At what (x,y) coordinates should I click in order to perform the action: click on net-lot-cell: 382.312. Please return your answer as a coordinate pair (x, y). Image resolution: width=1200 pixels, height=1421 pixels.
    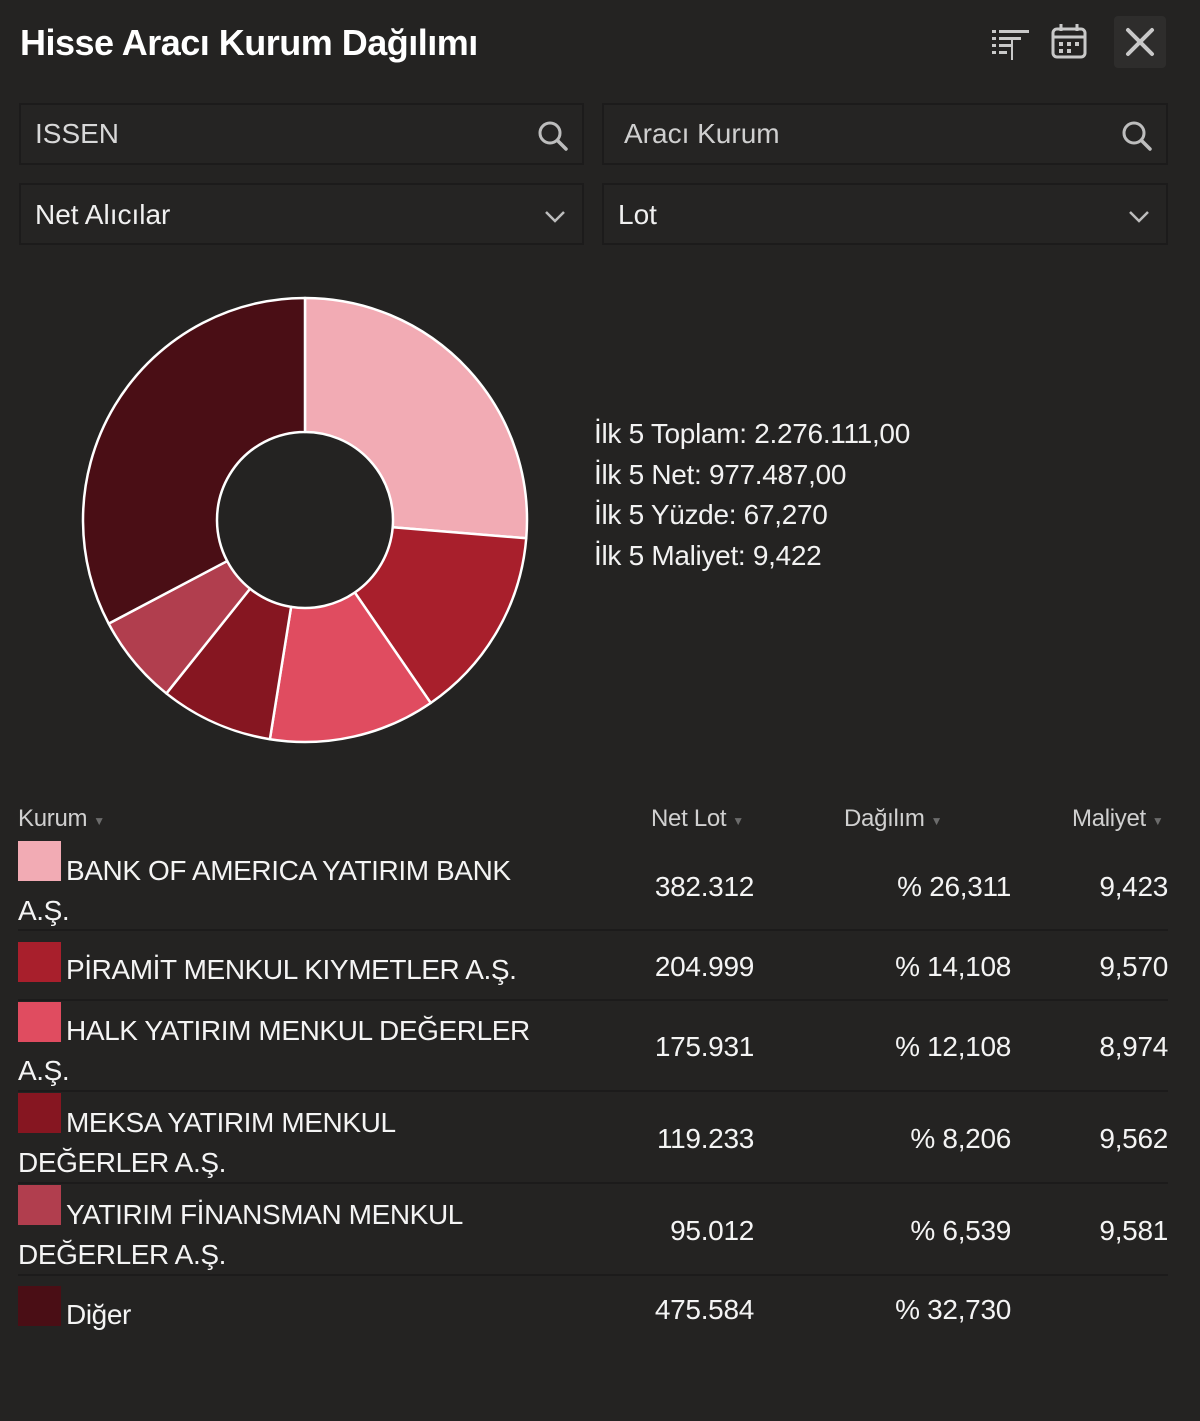
    Looking at the image, I should click on (704, 886).